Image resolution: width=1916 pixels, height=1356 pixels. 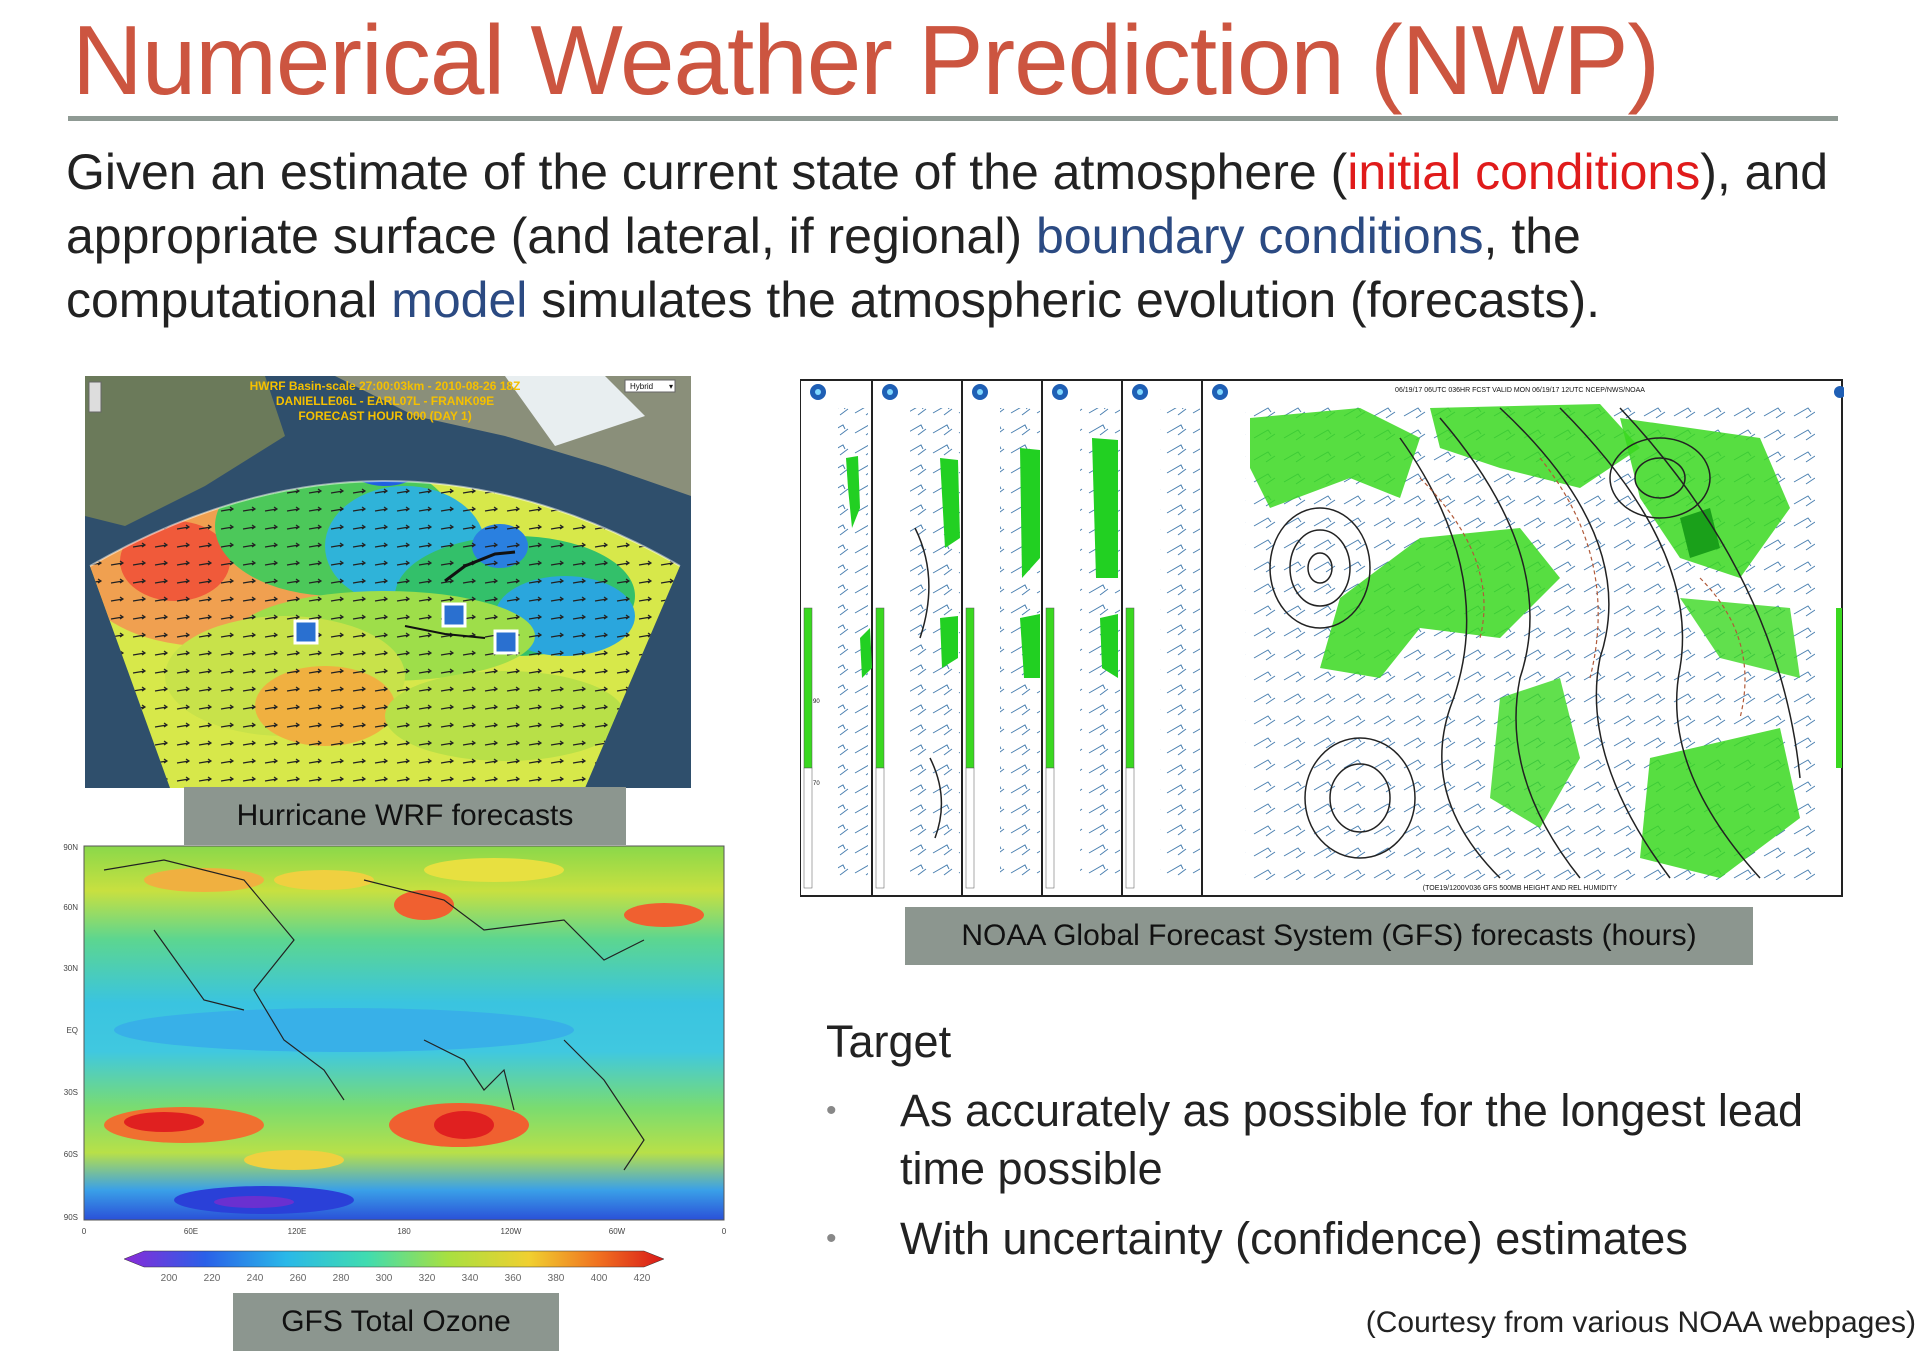 What do you see at coordinates (385, 401) in the screenshot?
I see `hwrf-header-2: DANIELLE06L - EARL07L - FRANK09E` at bounding box center [385, 401].